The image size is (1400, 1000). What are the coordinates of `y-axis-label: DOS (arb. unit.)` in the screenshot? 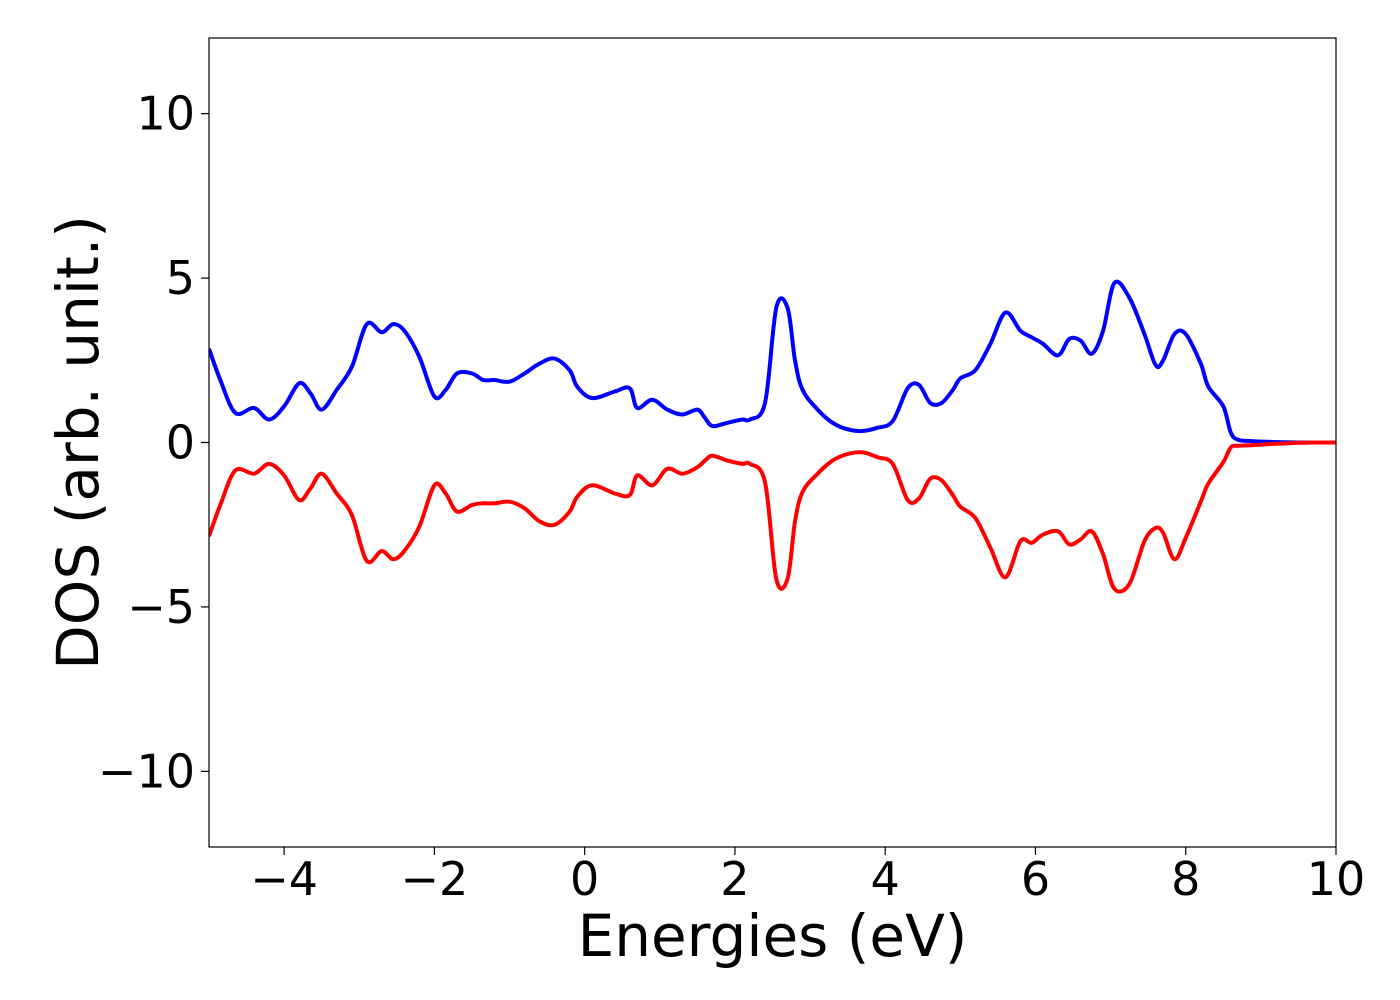 It's located at (78, 442).